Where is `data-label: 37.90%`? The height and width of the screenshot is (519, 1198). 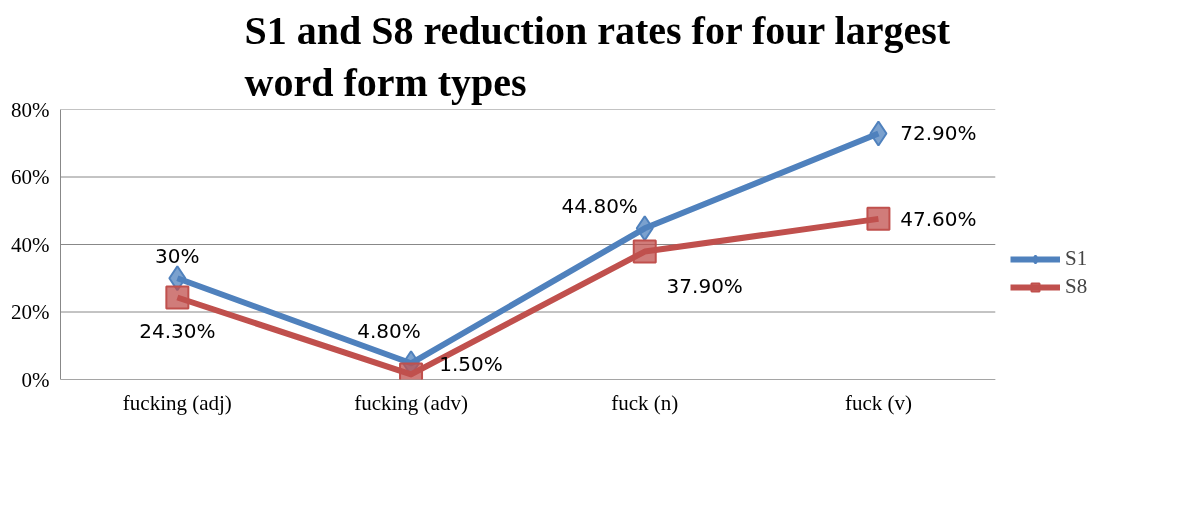
data-label: 37.90% is located at coordinates (704, 285).